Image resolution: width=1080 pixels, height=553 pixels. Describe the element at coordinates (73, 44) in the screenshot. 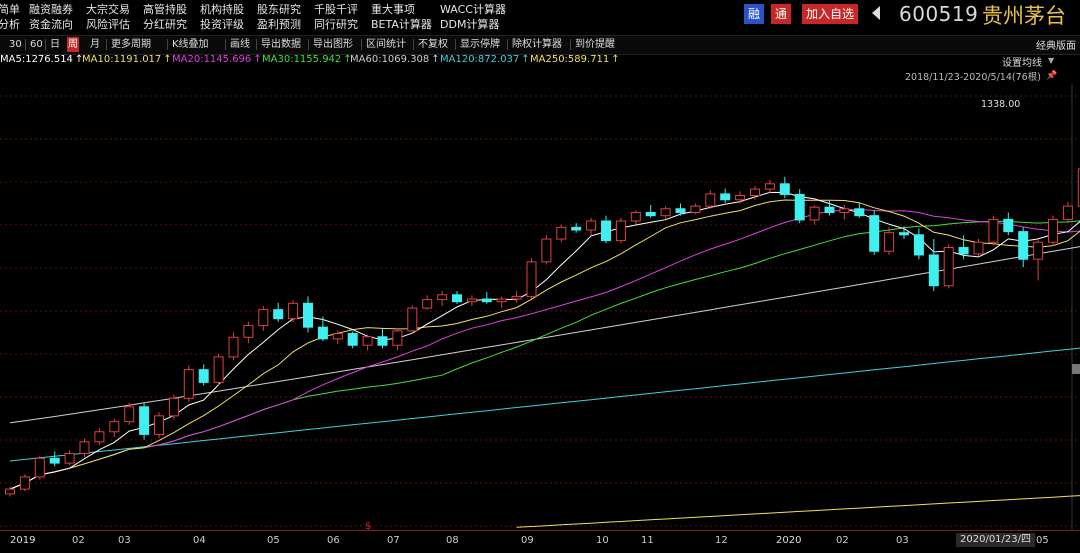

I see `tab-week: 周` at that location.